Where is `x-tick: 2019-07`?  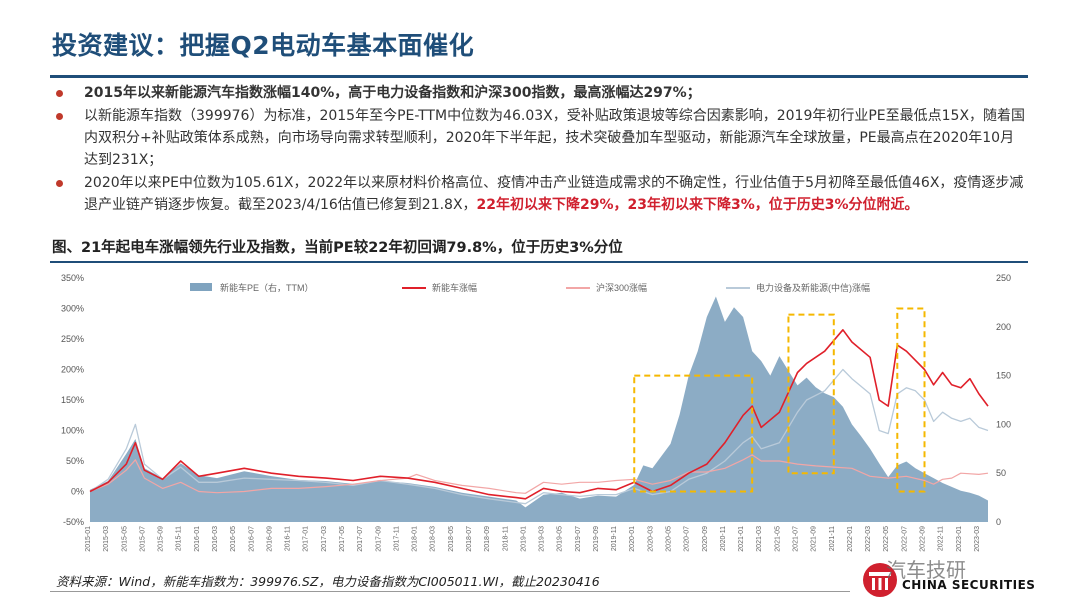 x-tick: 2019-07 is located at coordinates (578, 539).